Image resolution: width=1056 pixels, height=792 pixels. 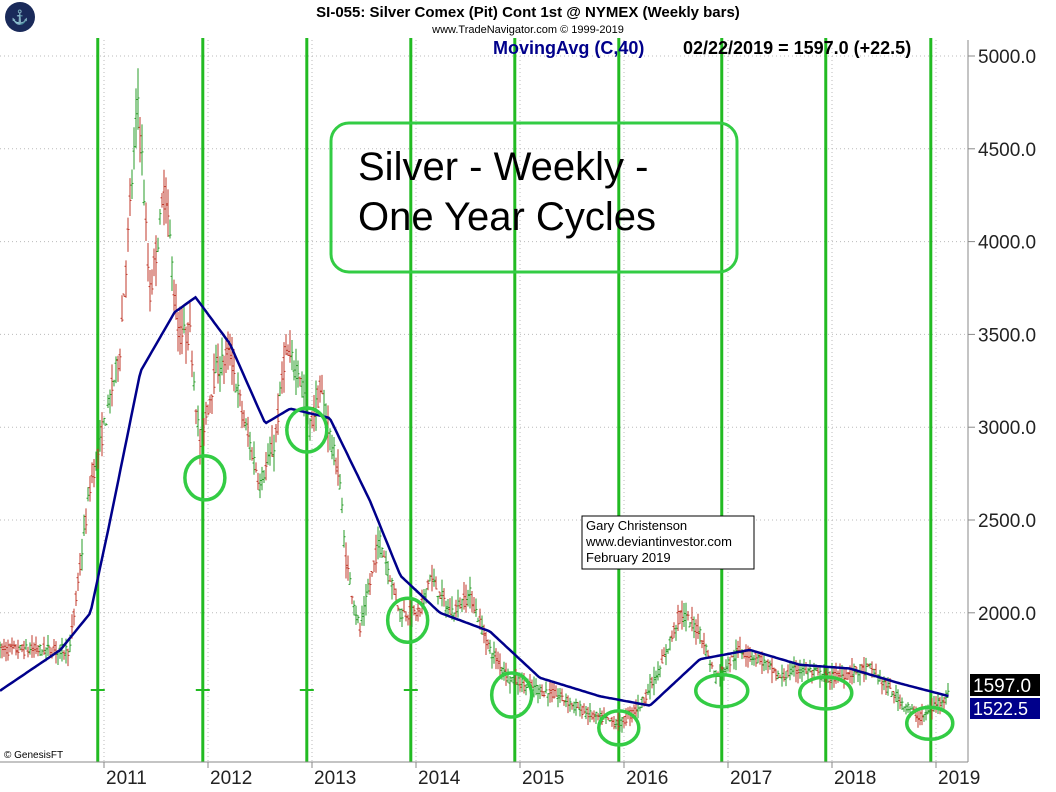 What do you see at coordinates (335, 778) in the screenshot?
I see `x-tick-label: 2013` at bounding box center [335, 778].